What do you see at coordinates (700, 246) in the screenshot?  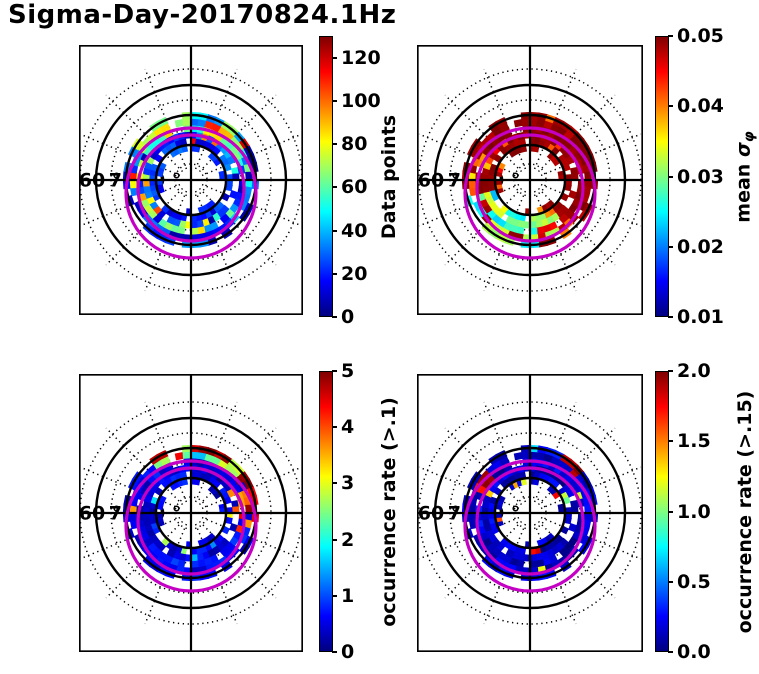 I see `colorbar-tick-label: 0.02` at bounding box center [700, 246].